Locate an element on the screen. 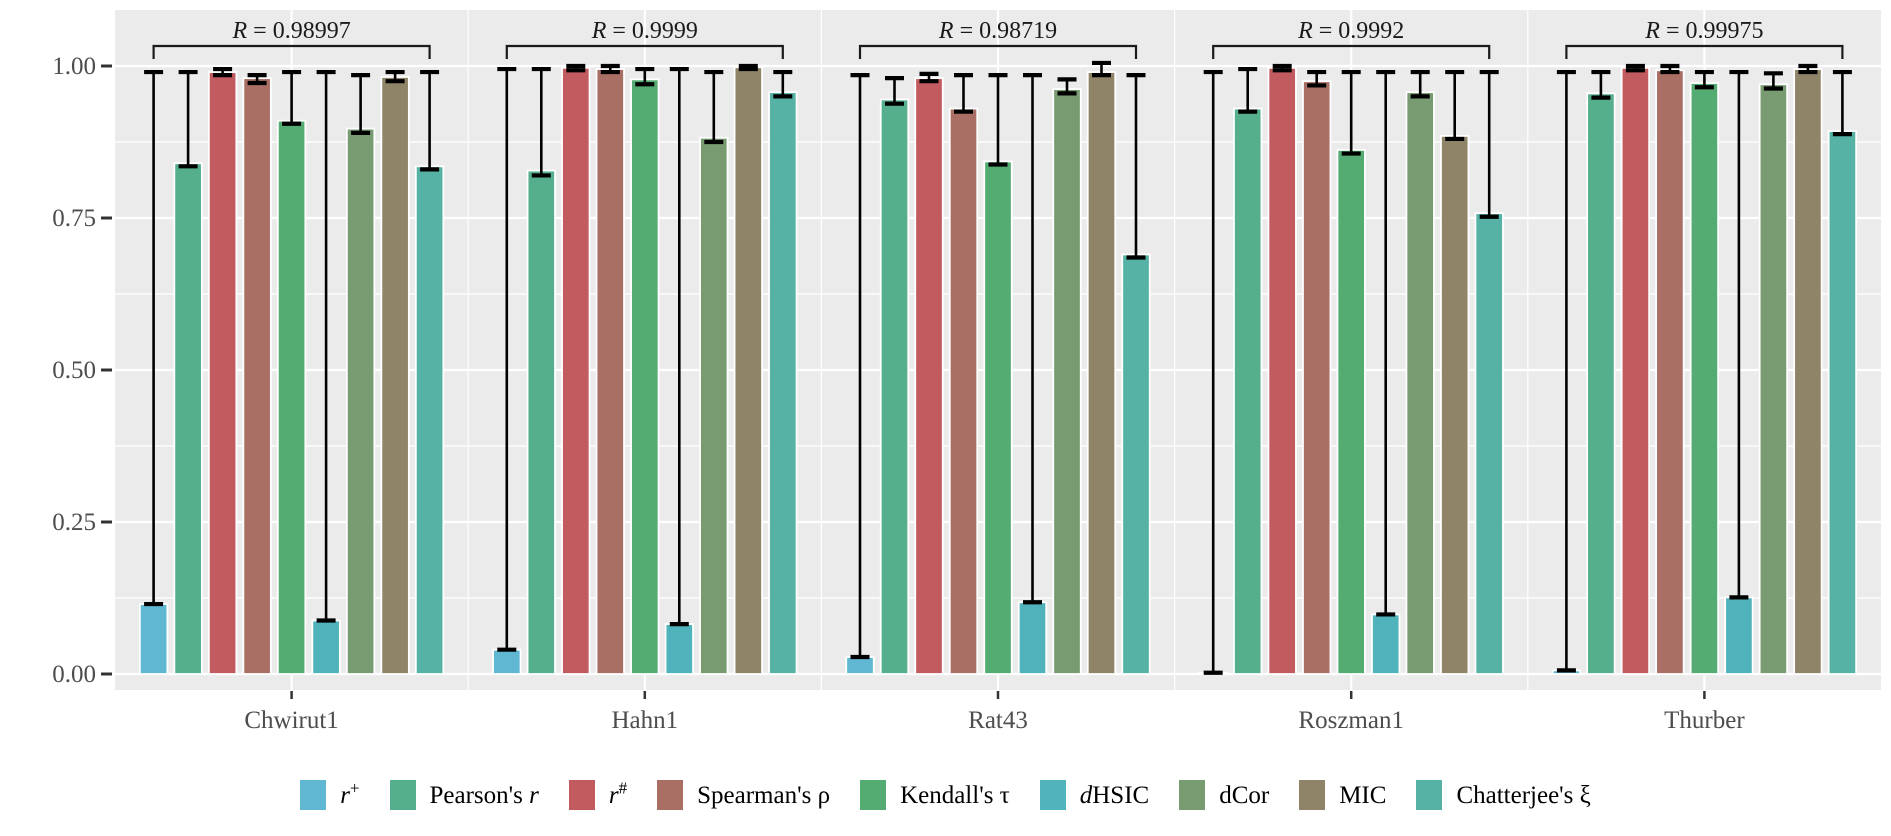  legend-label: Pearson's r is located at coordinates (484, 795).